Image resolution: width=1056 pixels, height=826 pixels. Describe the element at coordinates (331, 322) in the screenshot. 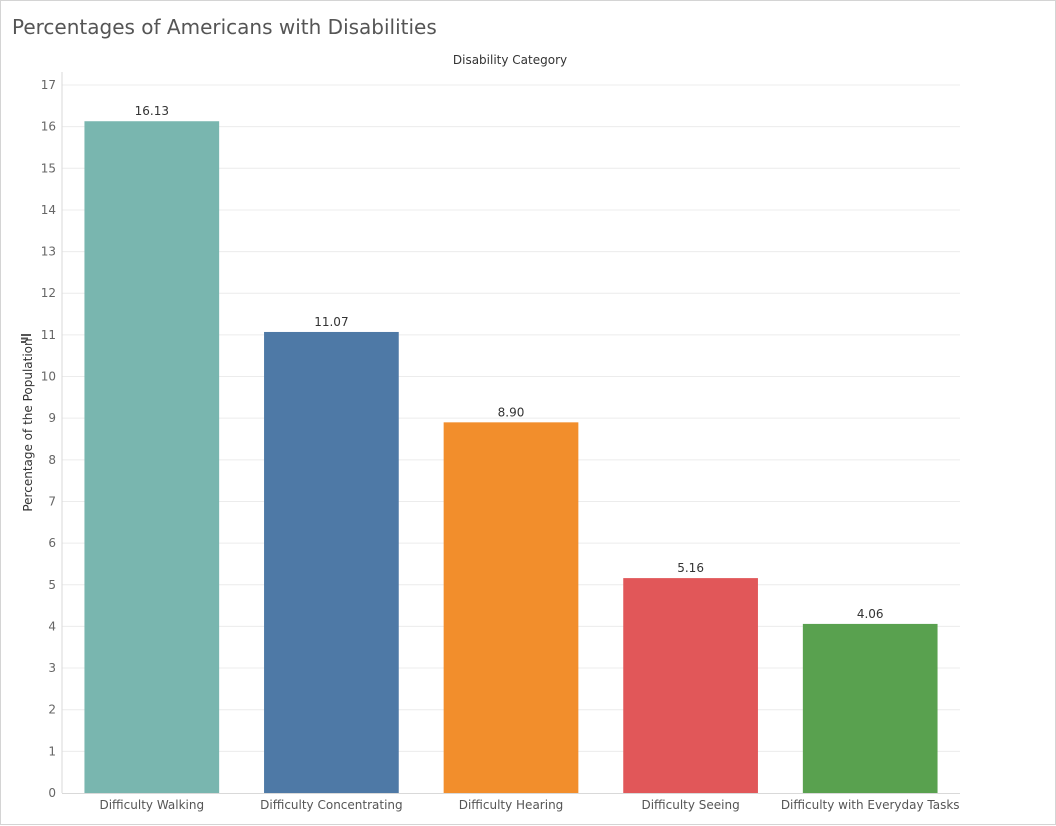

I see `value-label: 11.07` at that location.